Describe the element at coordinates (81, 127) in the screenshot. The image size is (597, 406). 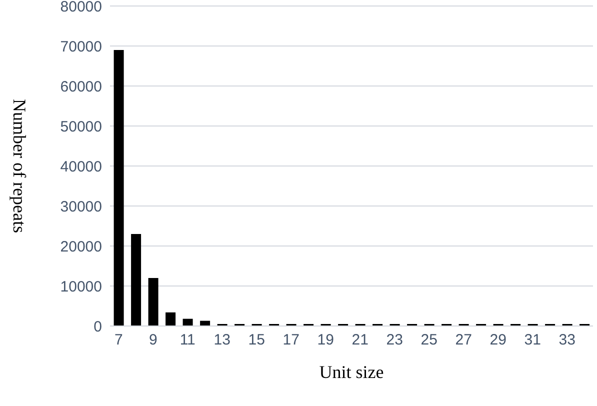
I see `y-tick-label: 50000` at that location.